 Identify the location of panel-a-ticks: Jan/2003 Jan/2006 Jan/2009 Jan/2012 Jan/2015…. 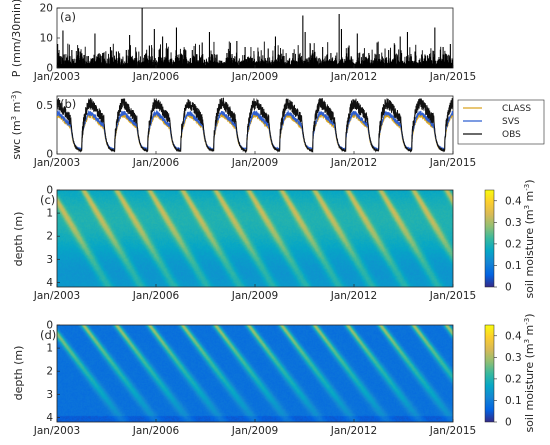
(254, 43).